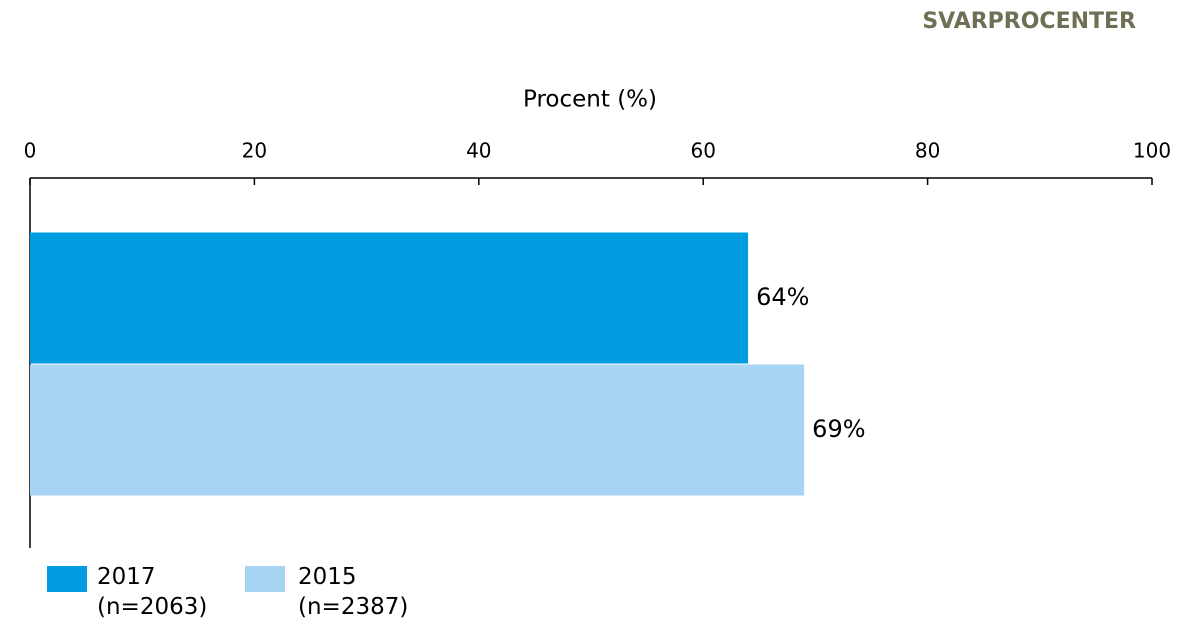  Describe the element at coordinates (927, 151) in the screenshot. I see `x-tick-label: 80` at that location.